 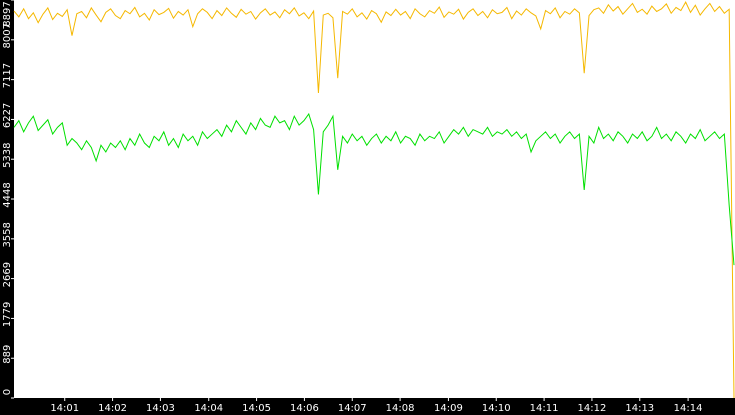 I want to click on y-tick-label: 6227, so click(x=7, y=115).